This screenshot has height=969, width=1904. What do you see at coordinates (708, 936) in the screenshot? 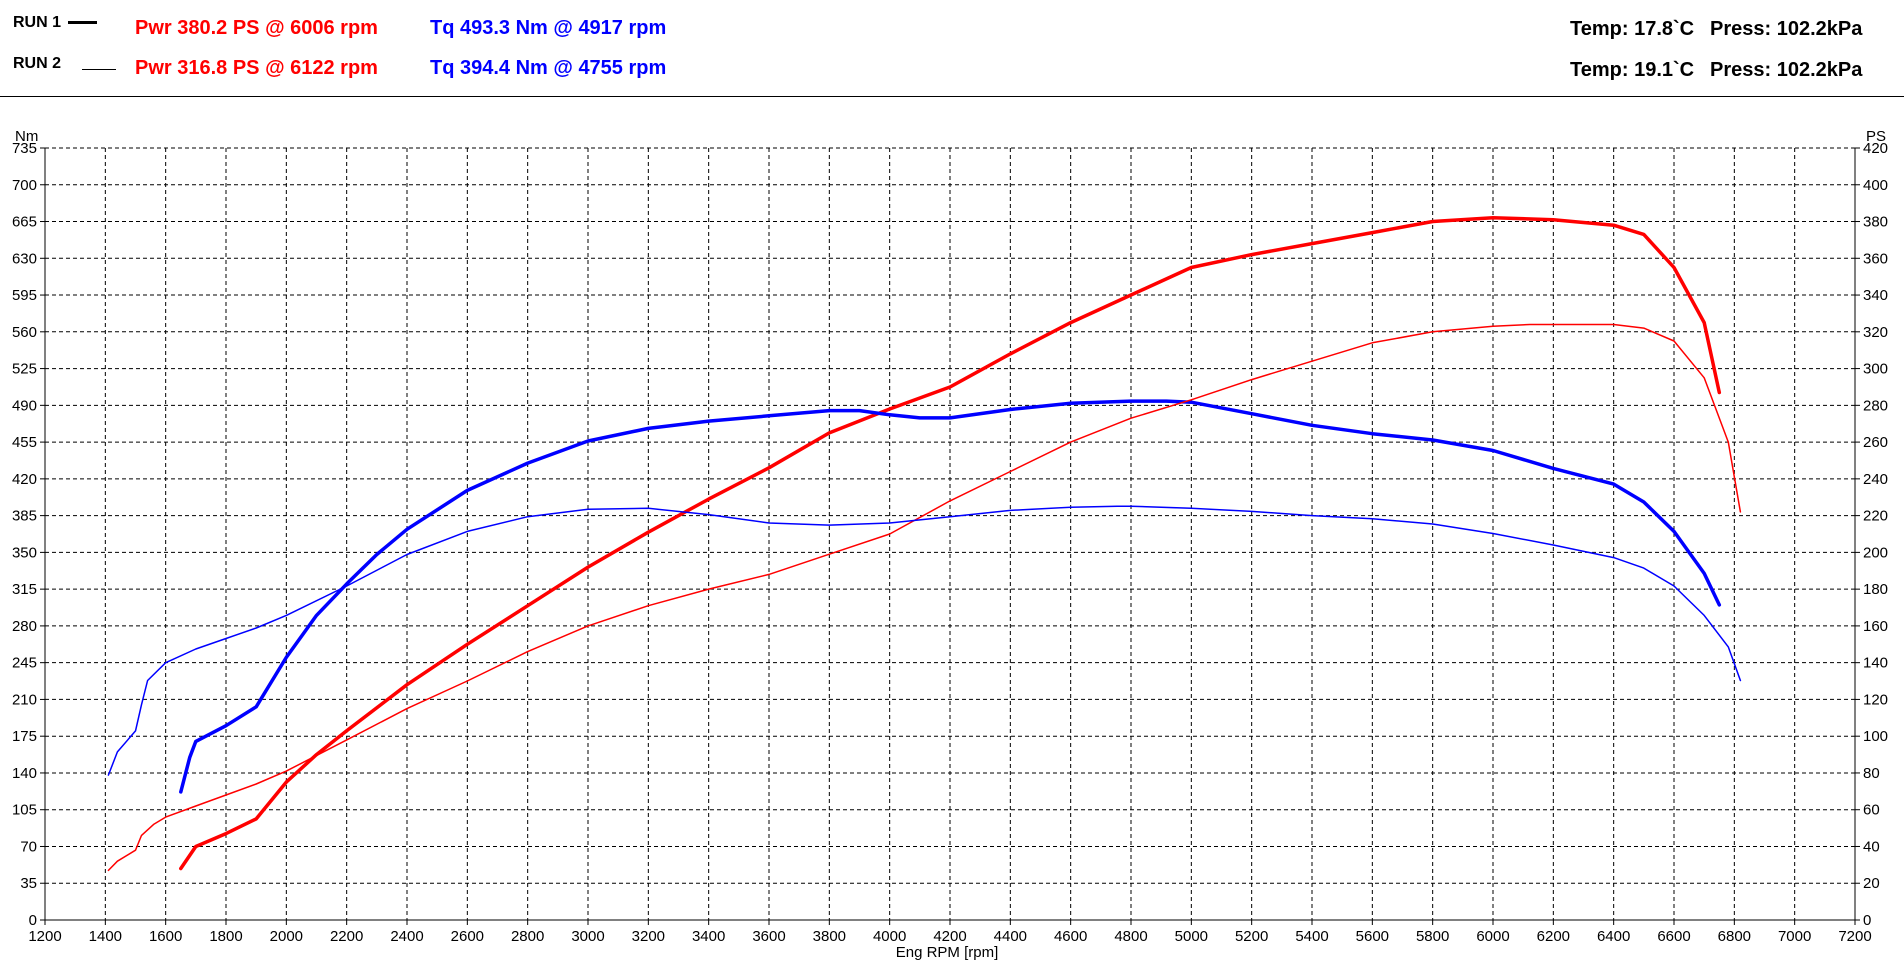
I see `x-tick-label: 3400` at bounding box center [708, 936].